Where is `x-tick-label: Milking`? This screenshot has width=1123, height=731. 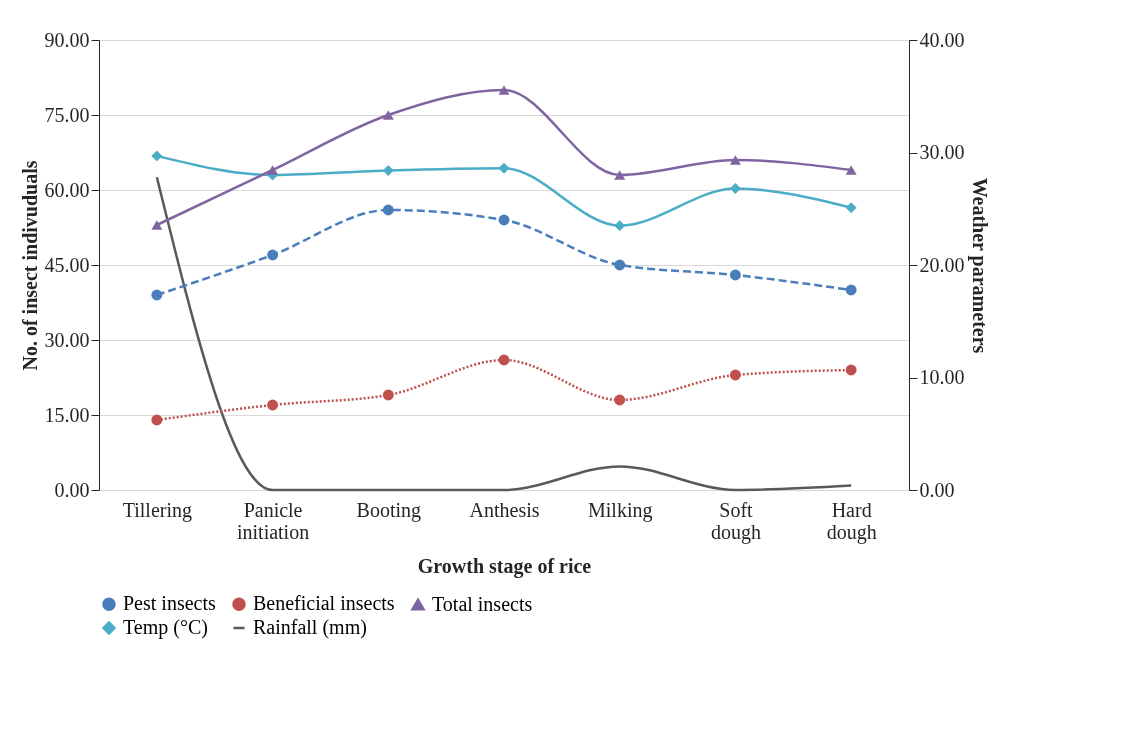 x-tick-label: Milking is located at coordinates (620, 510).